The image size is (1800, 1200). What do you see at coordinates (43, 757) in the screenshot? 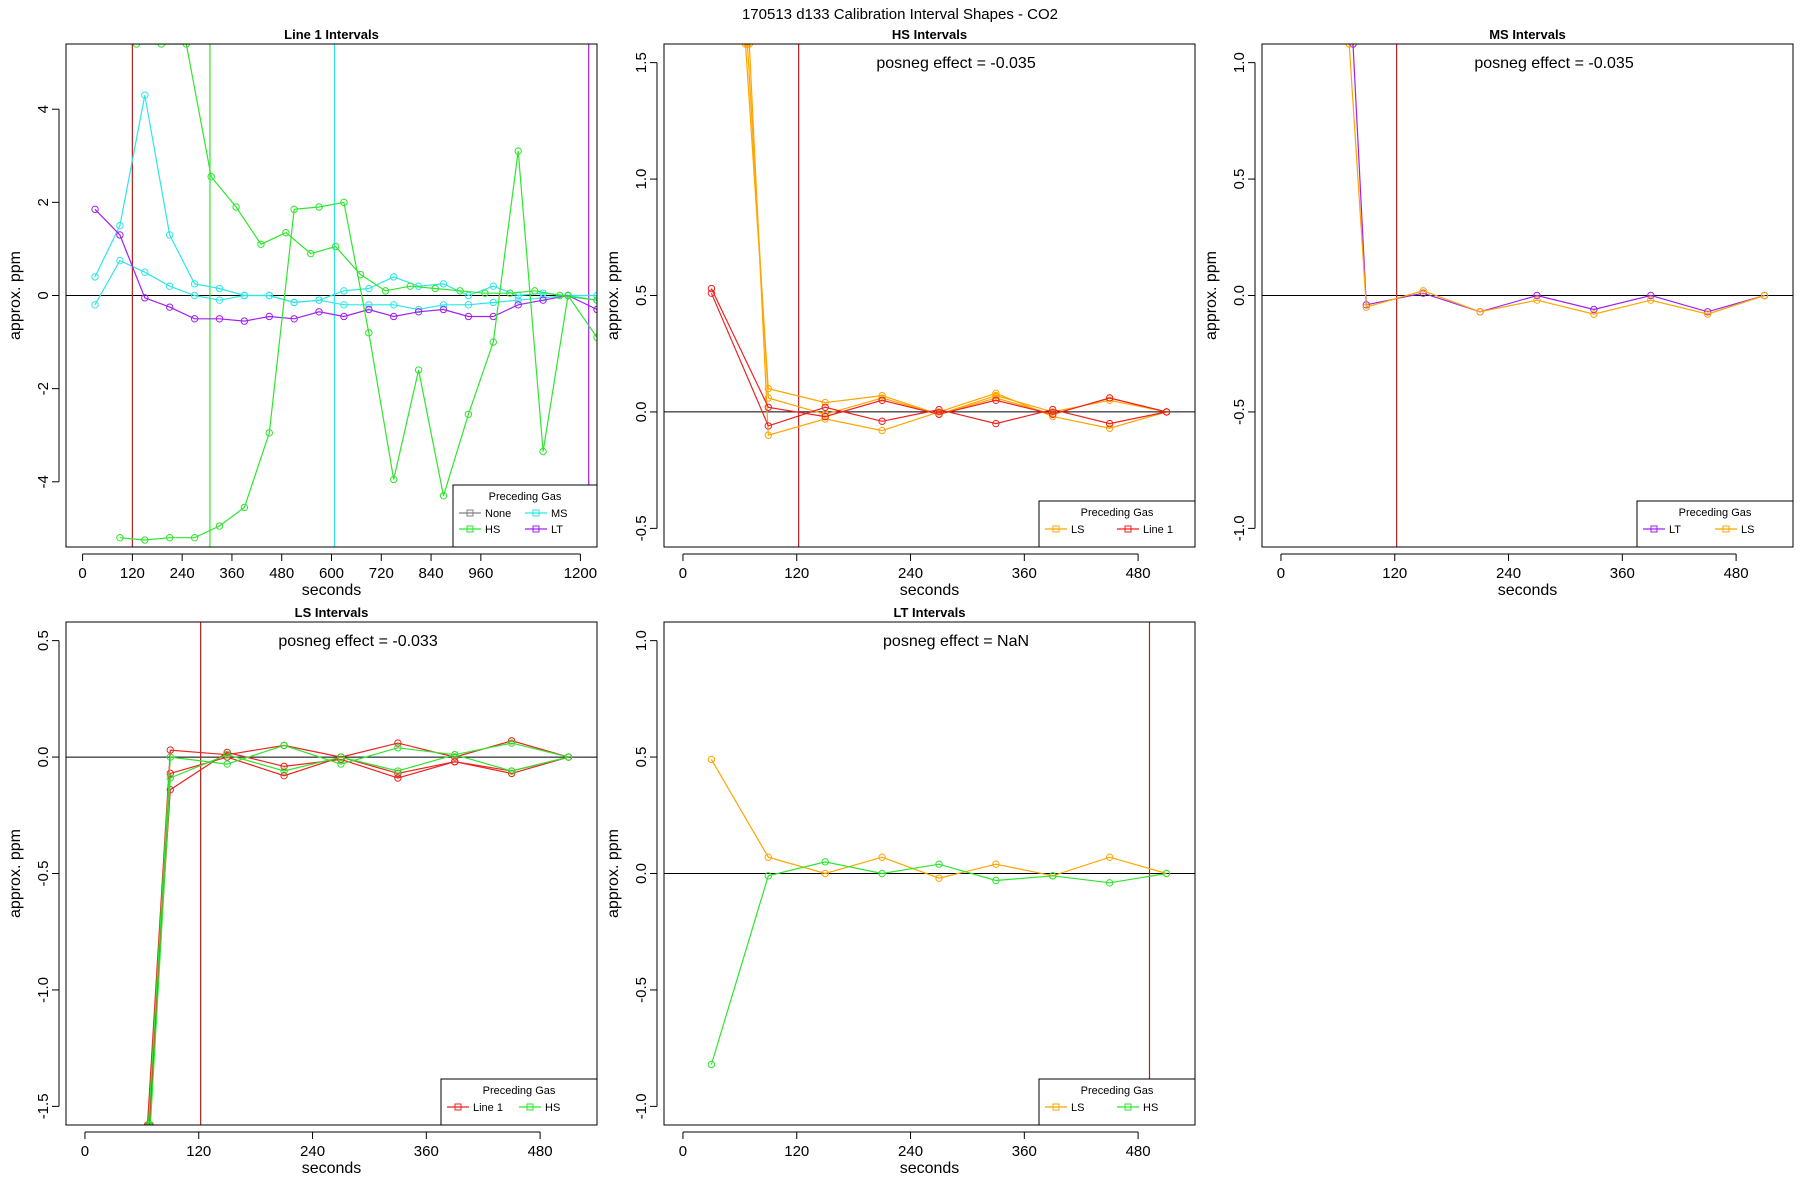
I see `y-tick-label: 0.0` at bounding box center [43, 757].